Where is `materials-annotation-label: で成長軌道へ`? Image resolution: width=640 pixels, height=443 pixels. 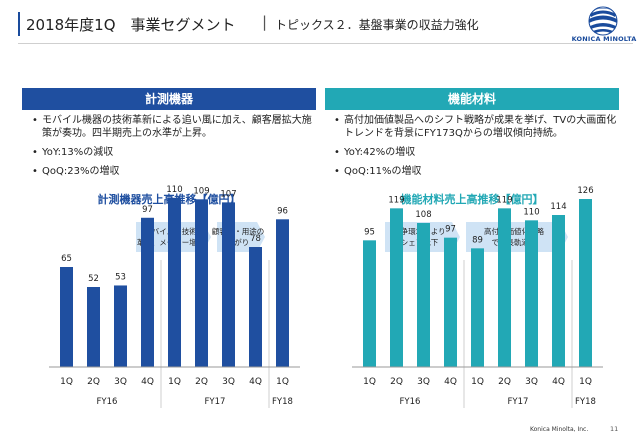 materials-annotation-label: で成長軌道へ is located at coordinates (514, 242).